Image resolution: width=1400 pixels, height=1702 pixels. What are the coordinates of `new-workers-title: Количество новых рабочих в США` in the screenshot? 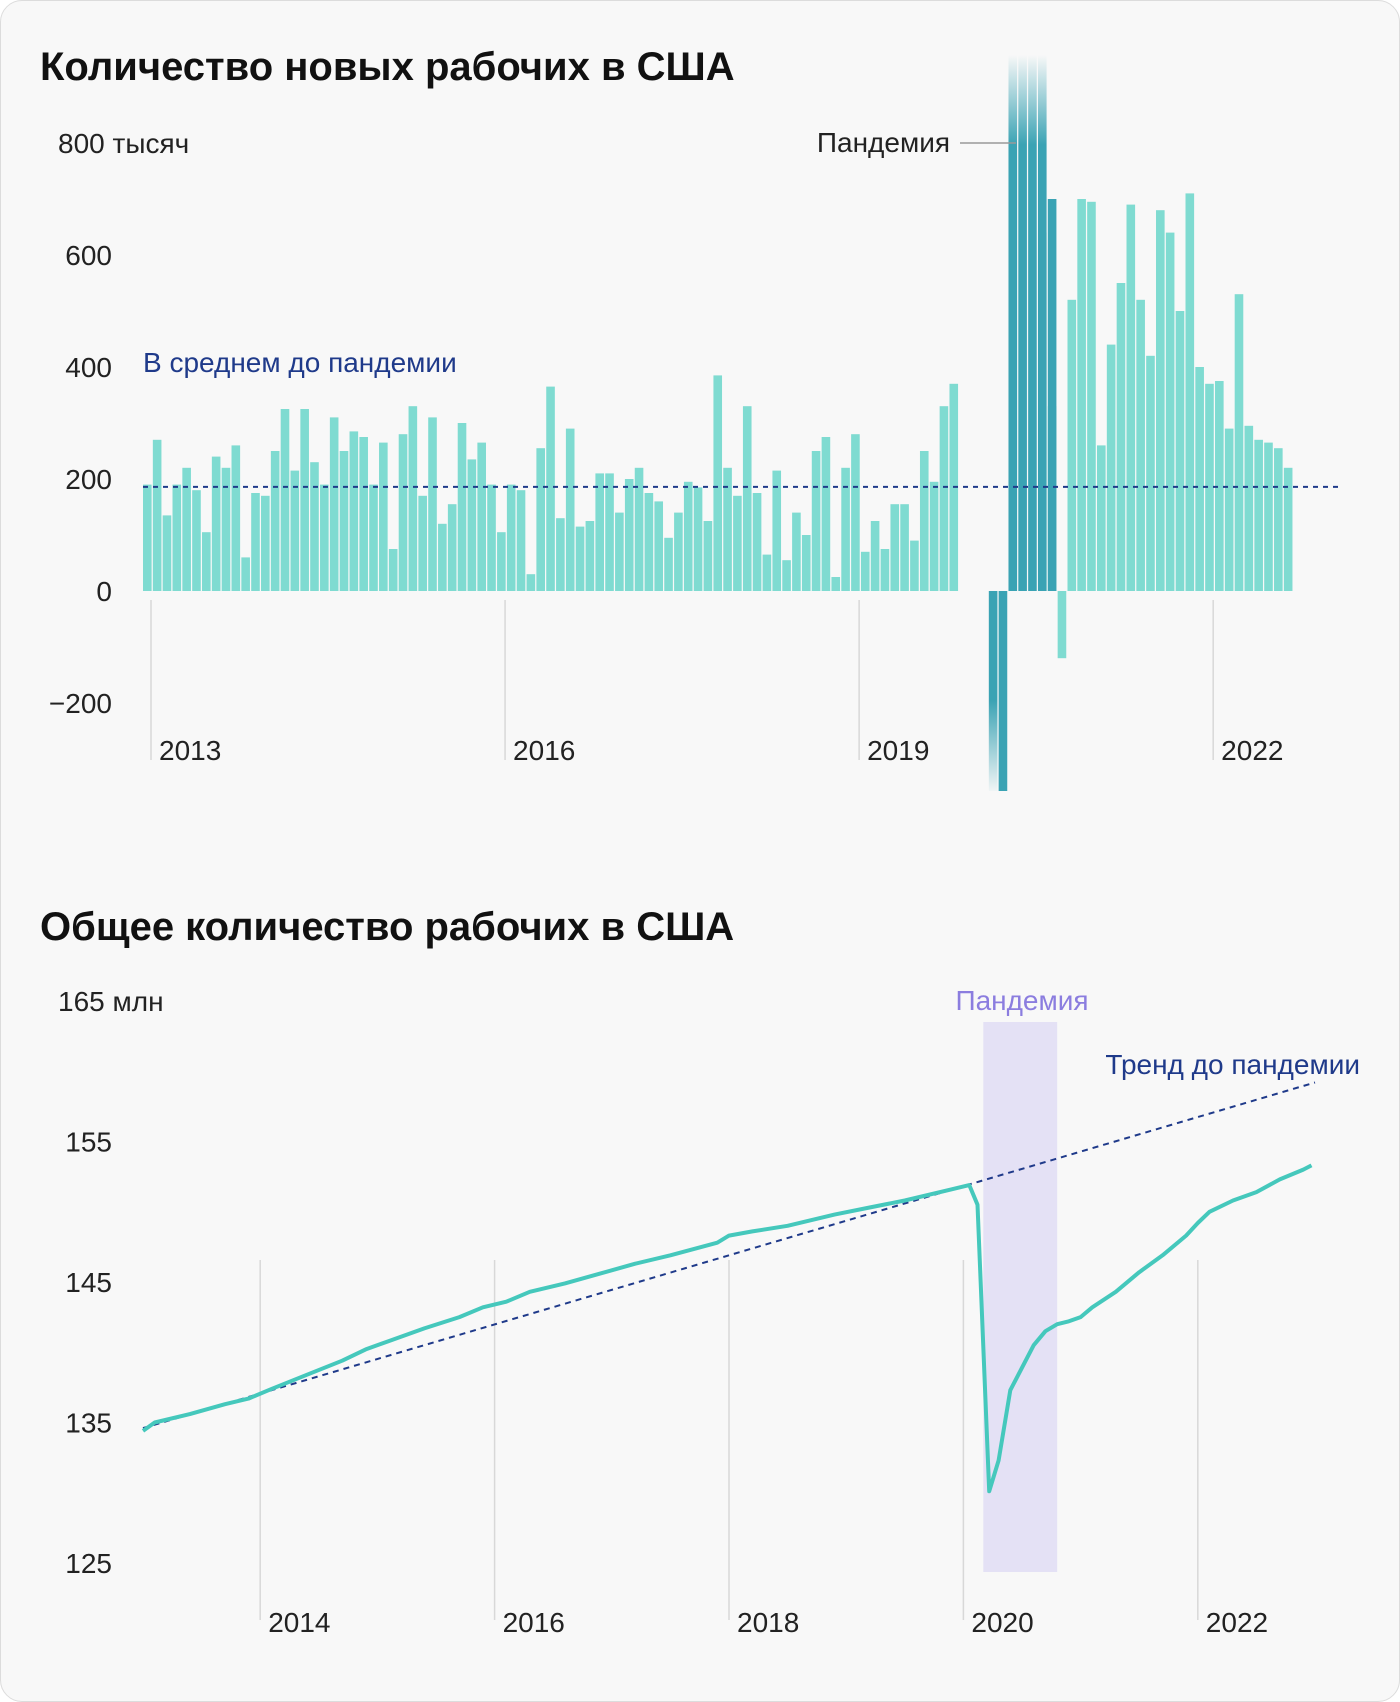 It's located at (387, 67).